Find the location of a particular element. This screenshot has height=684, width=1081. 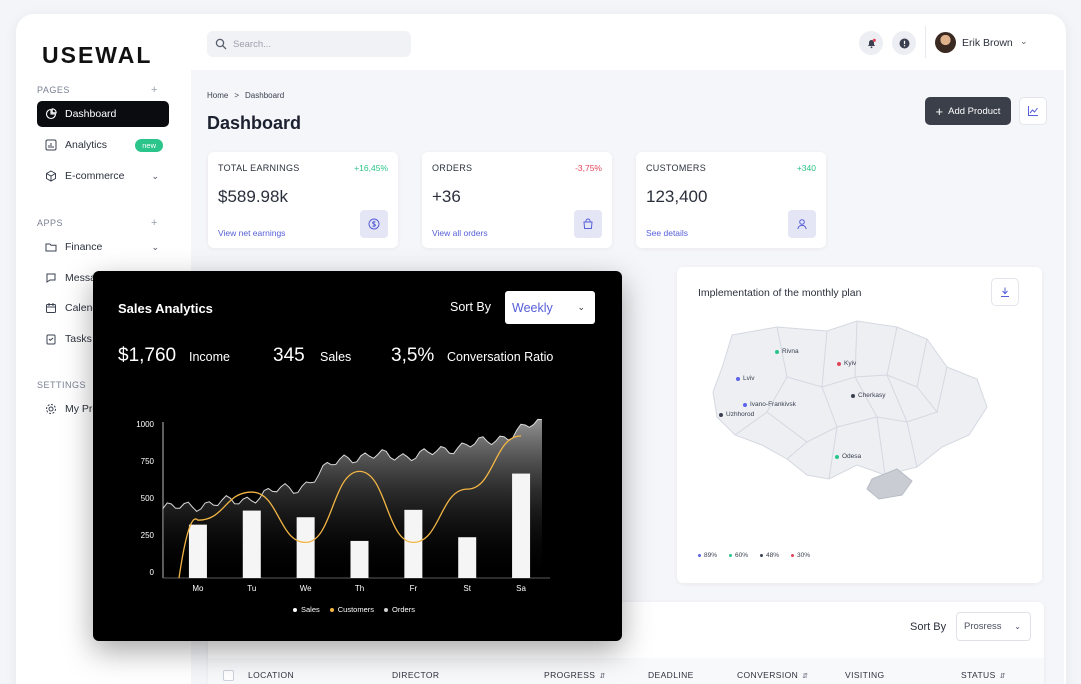

sidebar-item-label: Dashboard is located at coordinates (91, 114).